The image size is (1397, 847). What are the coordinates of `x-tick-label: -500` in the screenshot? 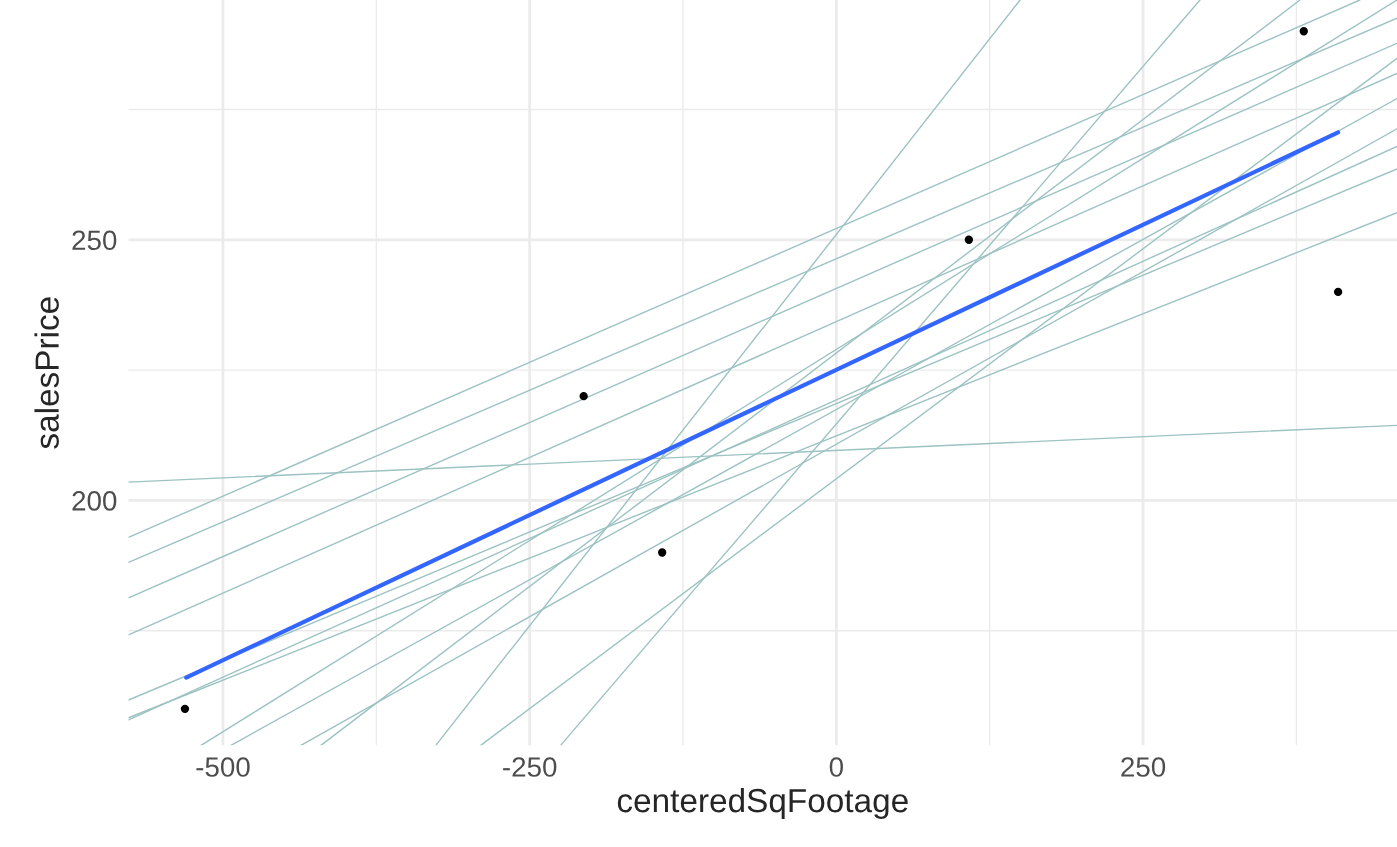 It's located at (223, 767).